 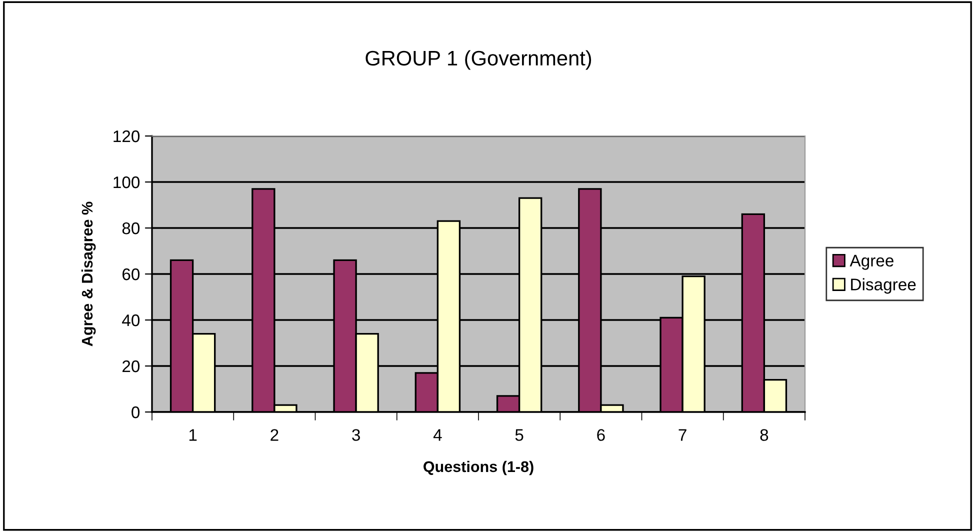 I want to click on y-tick-label: 120, so click(x=127, y=136).